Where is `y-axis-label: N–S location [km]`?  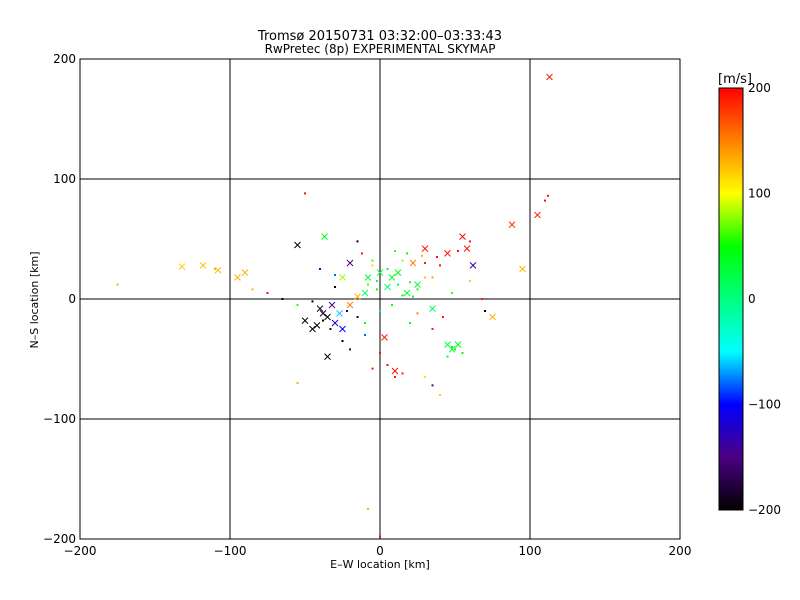
y-axis-label: N–S location [km] is located at coordinates (34, 299).